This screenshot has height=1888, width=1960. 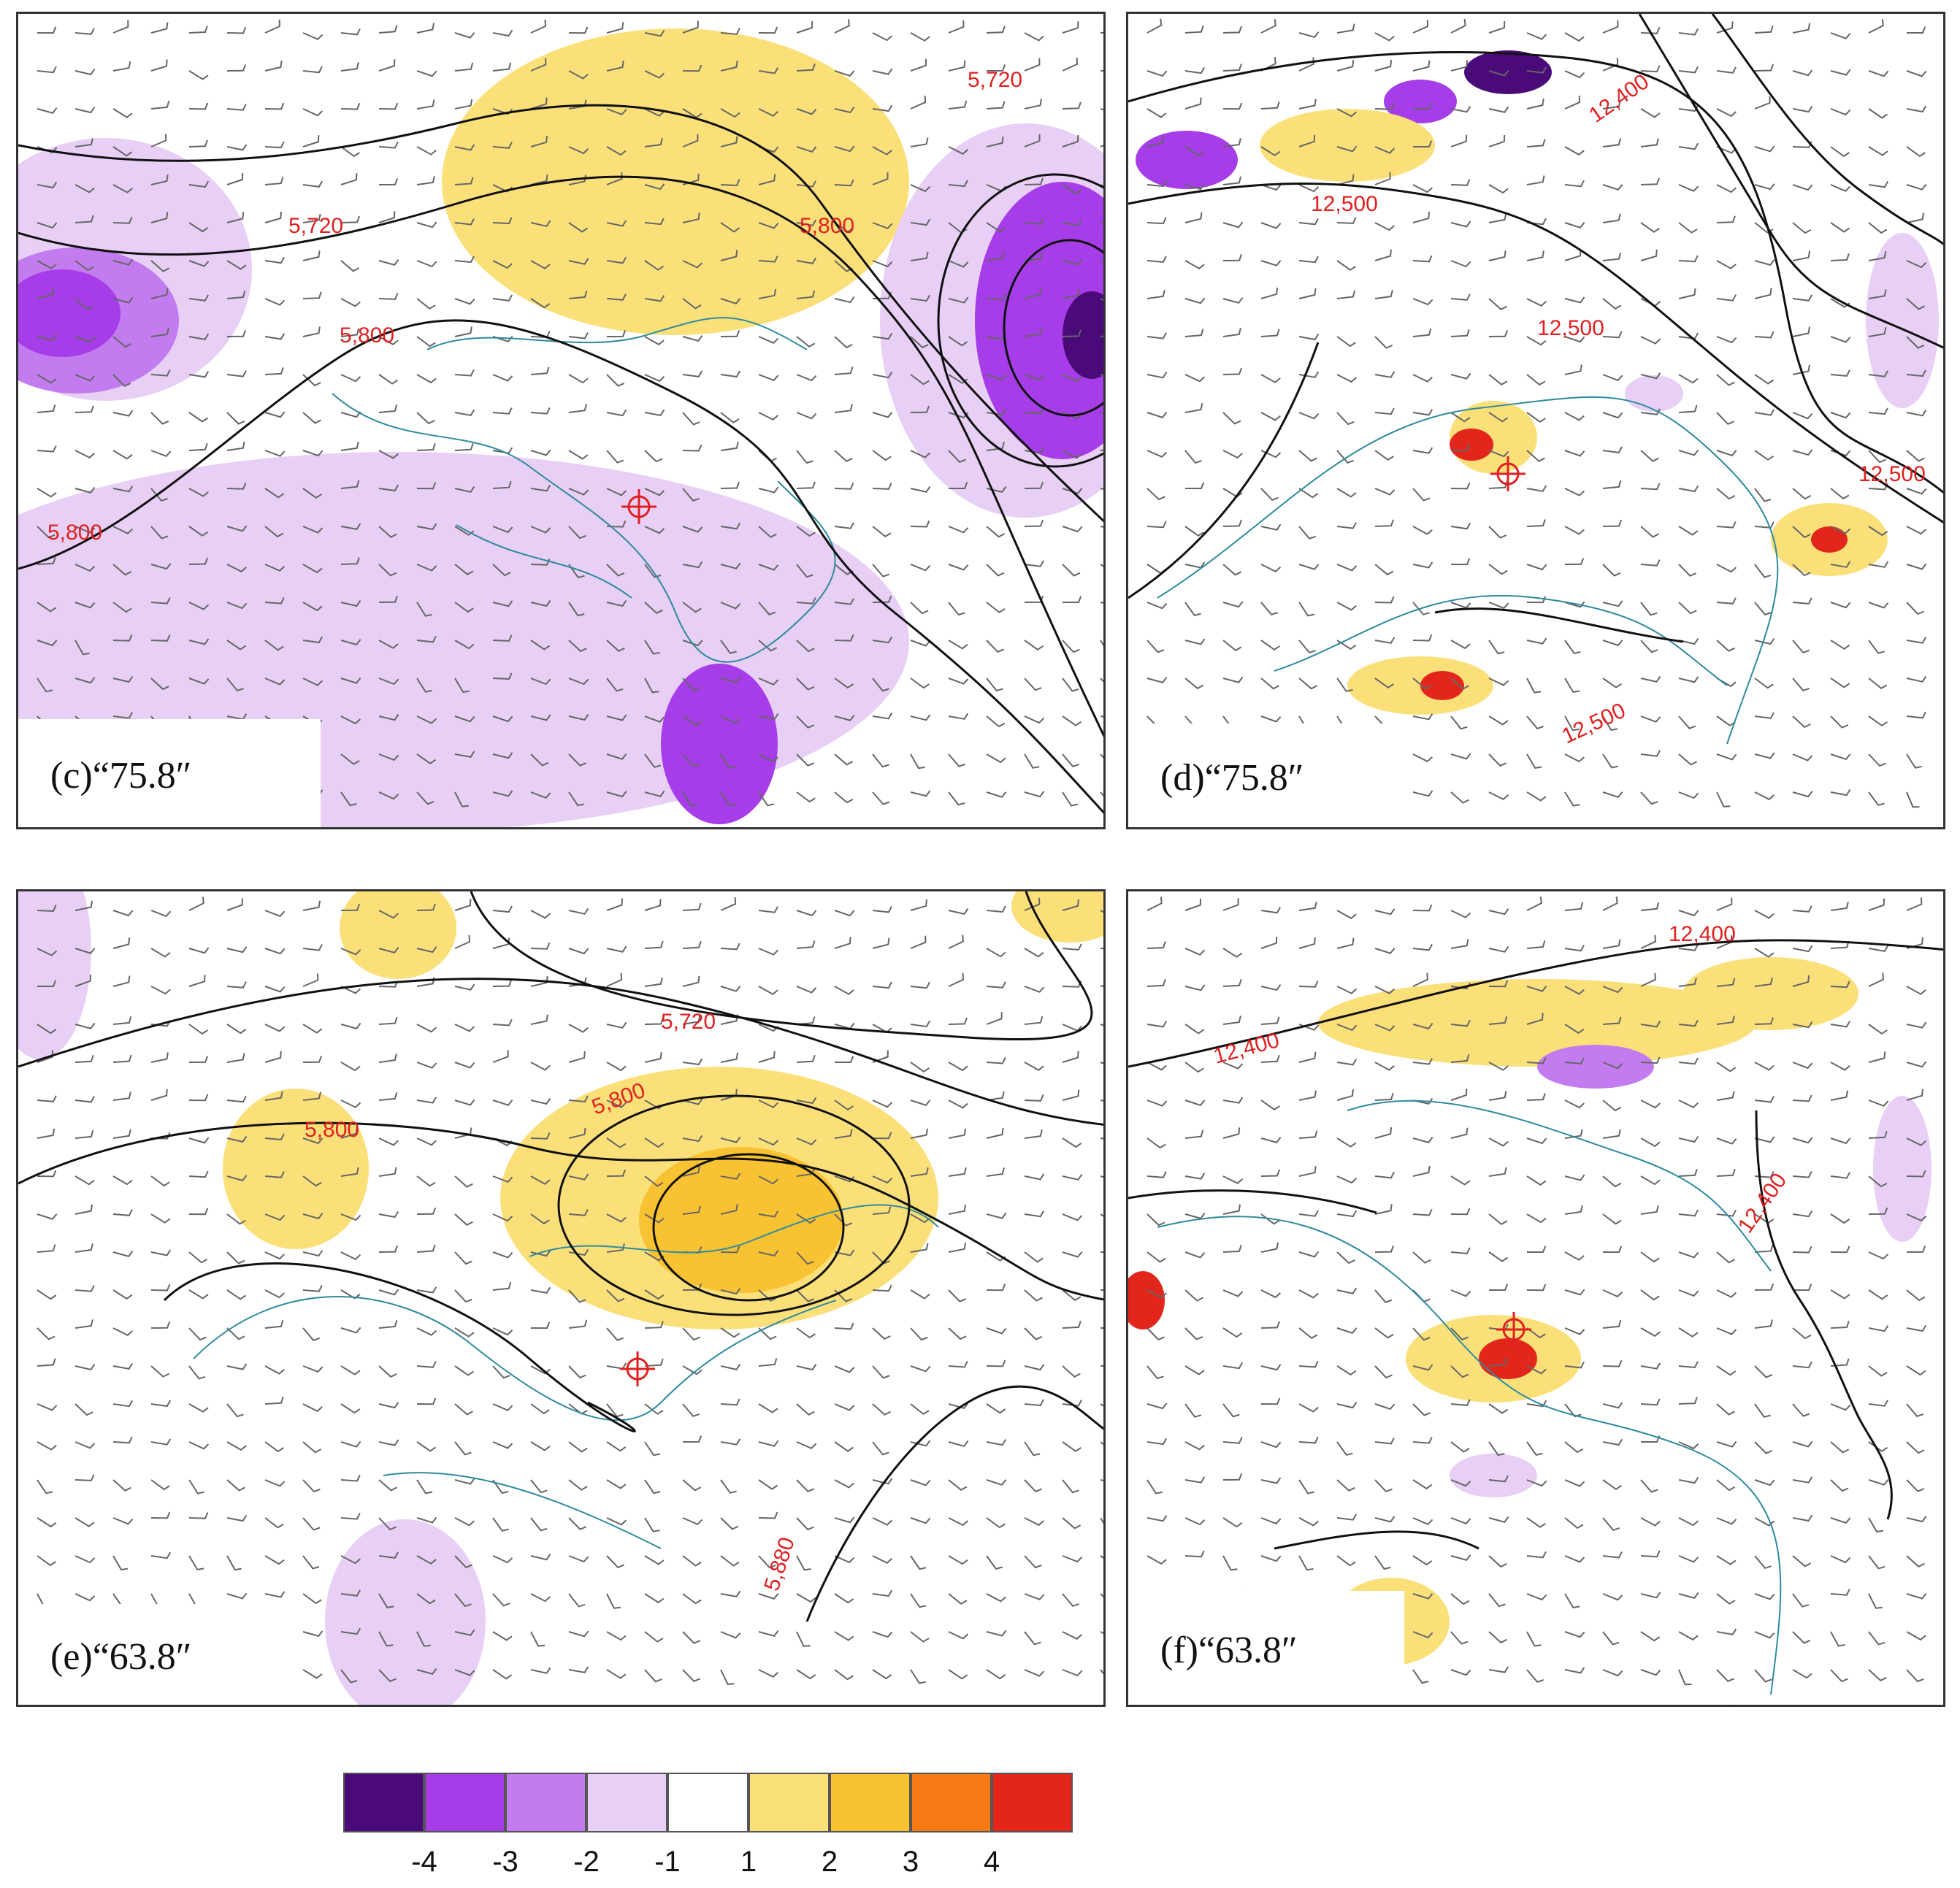 I want to click on colorbar-tick-label: 3, so click(x=910, y=1862).